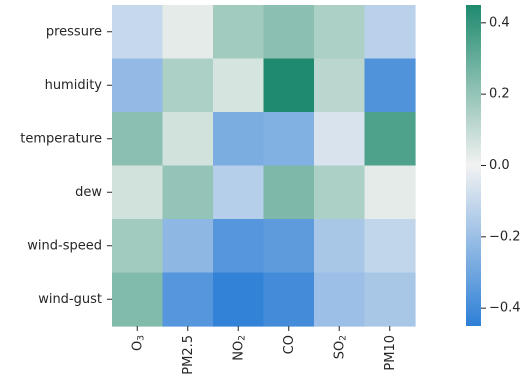 The width and height of the screenshot is (524, 390). I want to click on colorbar-tick-label: 0.0, so click(499, 165).